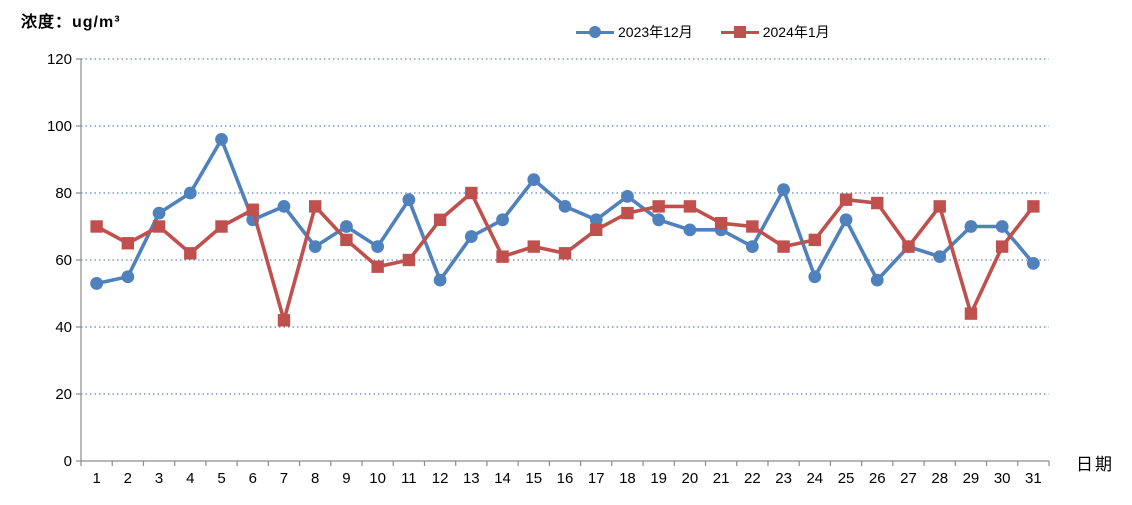 The height and width of the screenshot is (505, 1132). Describe the element at coordinates (658, 478) in the screenshot. I see `x-tick-label: 19` at that location.